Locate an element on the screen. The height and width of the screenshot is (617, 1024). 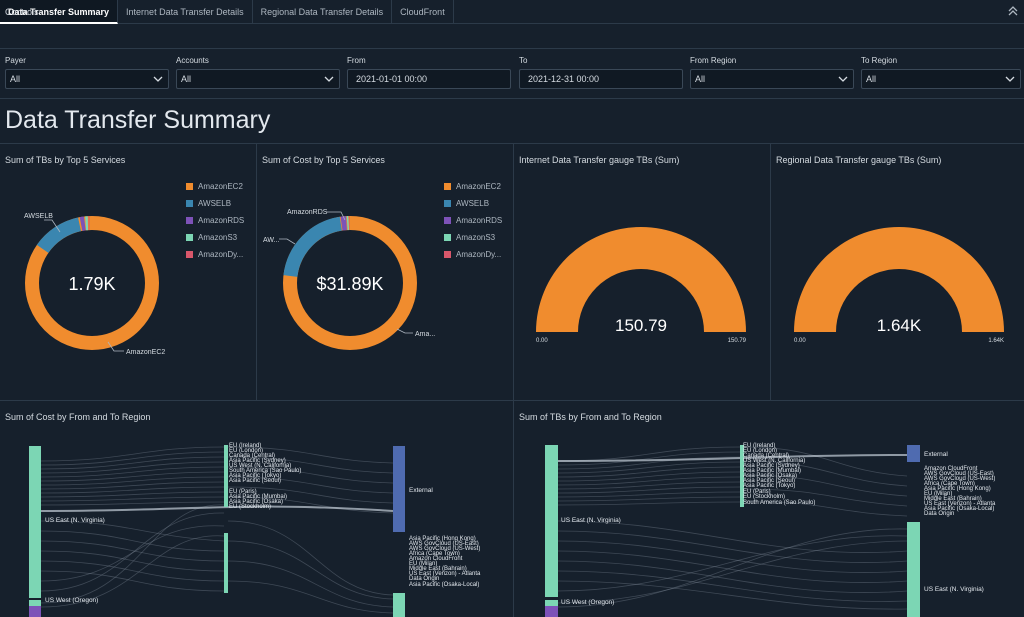
cost-donut-chart: AmazonRDS AW... Ama... $31.89K is located at coordinates (349, 279).